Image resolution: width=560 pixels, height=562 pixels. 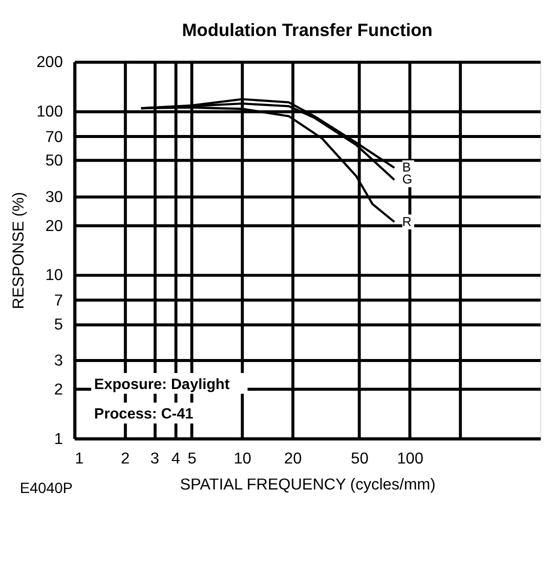 I want to click on y-tick-label: 70, so click(x=54, y=137).